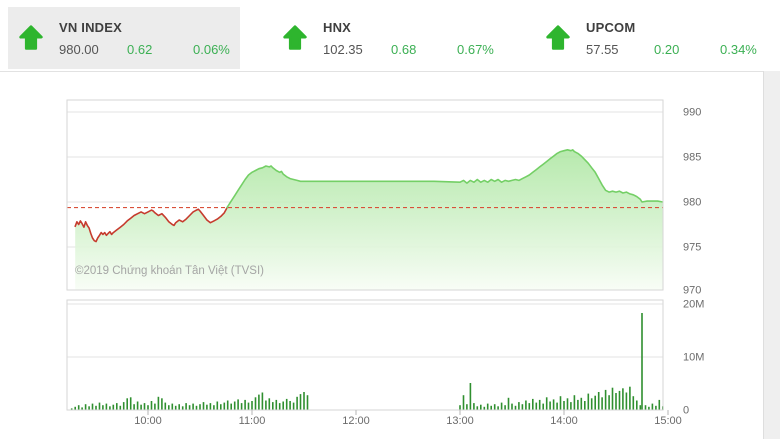 This screenshot has height=439, width=780. Describe the element at coordinates (692, 203) in the screenshot. I see `price-y-axis-label: 980` at that location.